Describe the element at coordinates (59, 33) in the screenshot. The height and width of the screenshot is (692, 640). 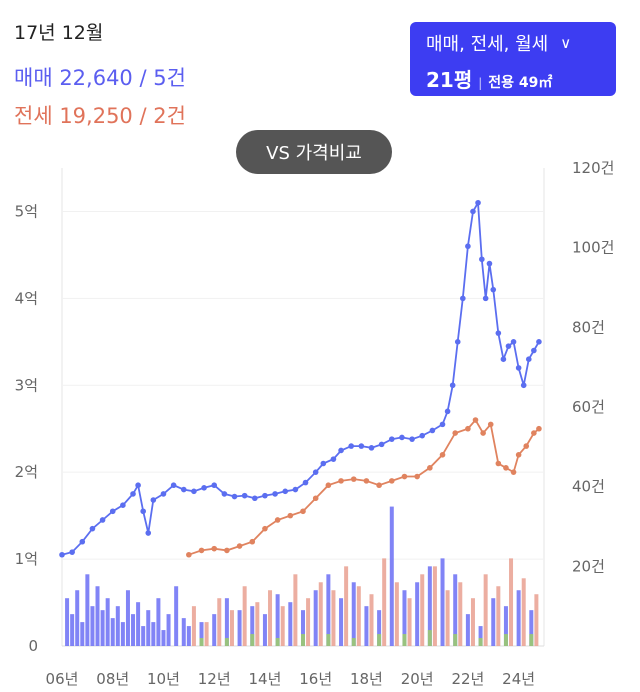
I see `period-label: 17년 12월` at that location.